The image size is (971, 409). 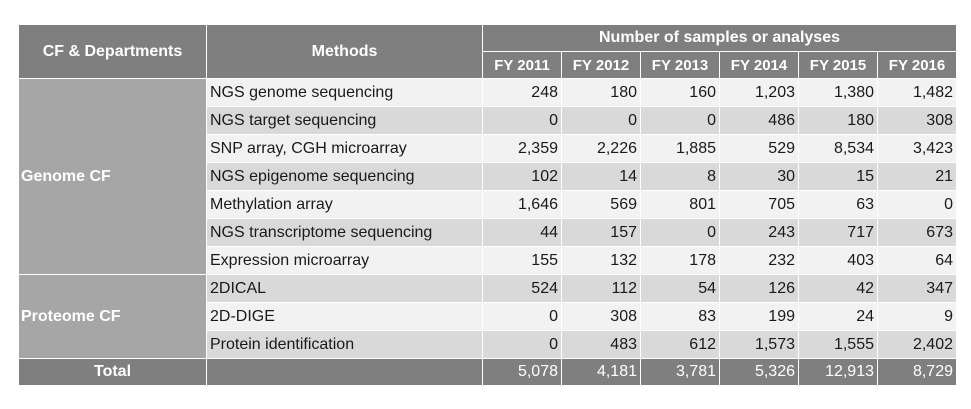 I want to click on value-cell: 160, so click(x=680, y=92).